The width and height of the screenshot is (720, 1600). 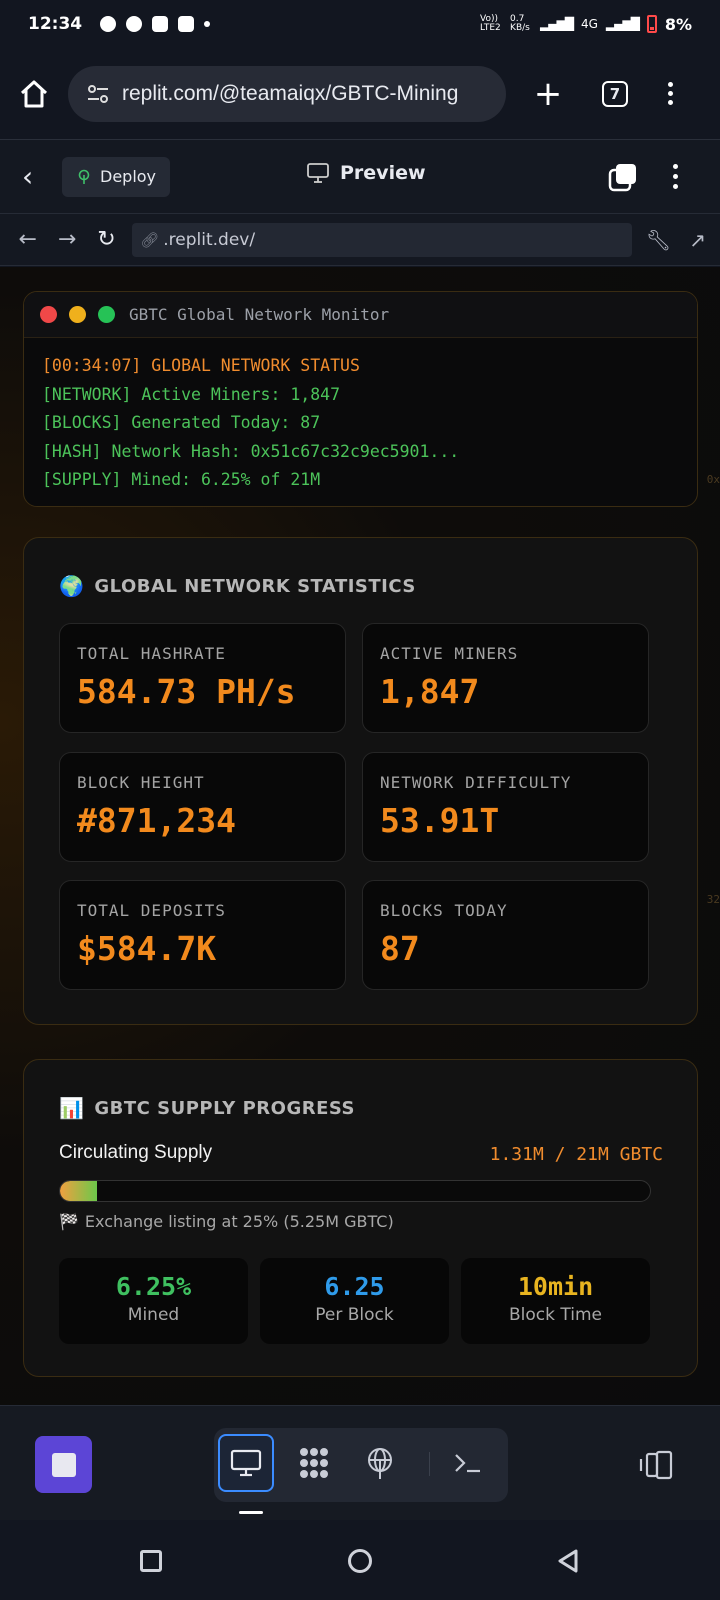 I want to click on arrow-forward-icon: →, so click(x=67, y=239).